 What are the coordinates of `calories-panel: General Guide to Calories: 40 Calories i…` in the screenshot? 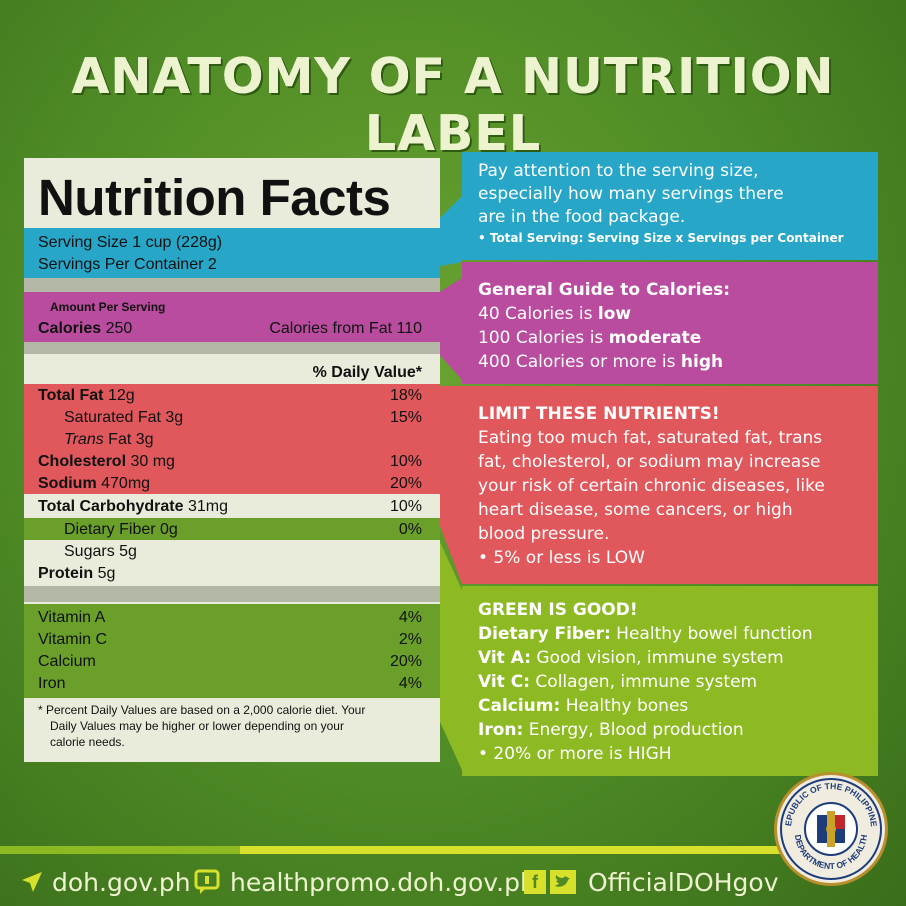 It's located at (670, 323).